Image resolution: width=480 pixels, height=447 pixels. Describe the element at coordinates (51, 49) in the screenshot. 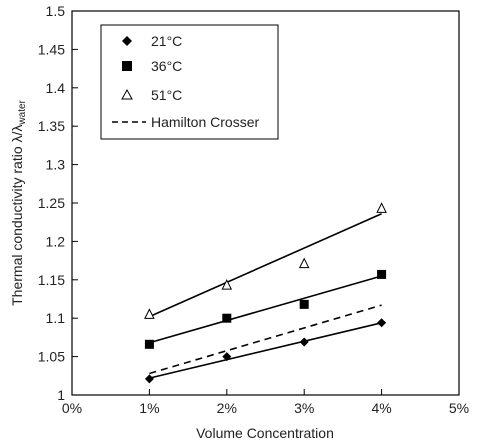

I see `y-tick-label: 1.45` at that location.